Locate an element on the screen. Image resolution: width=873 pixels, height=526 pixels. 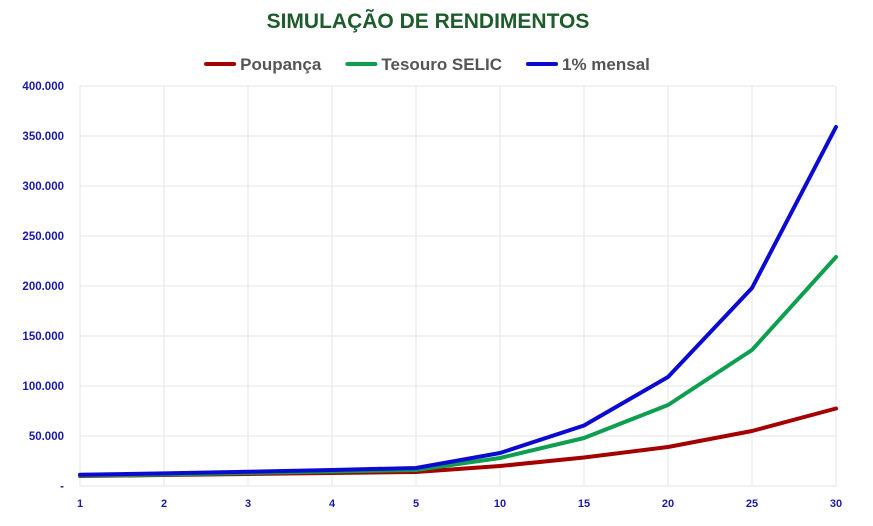
y-tick-label: 150.000 is located at coordinates (43, 337).